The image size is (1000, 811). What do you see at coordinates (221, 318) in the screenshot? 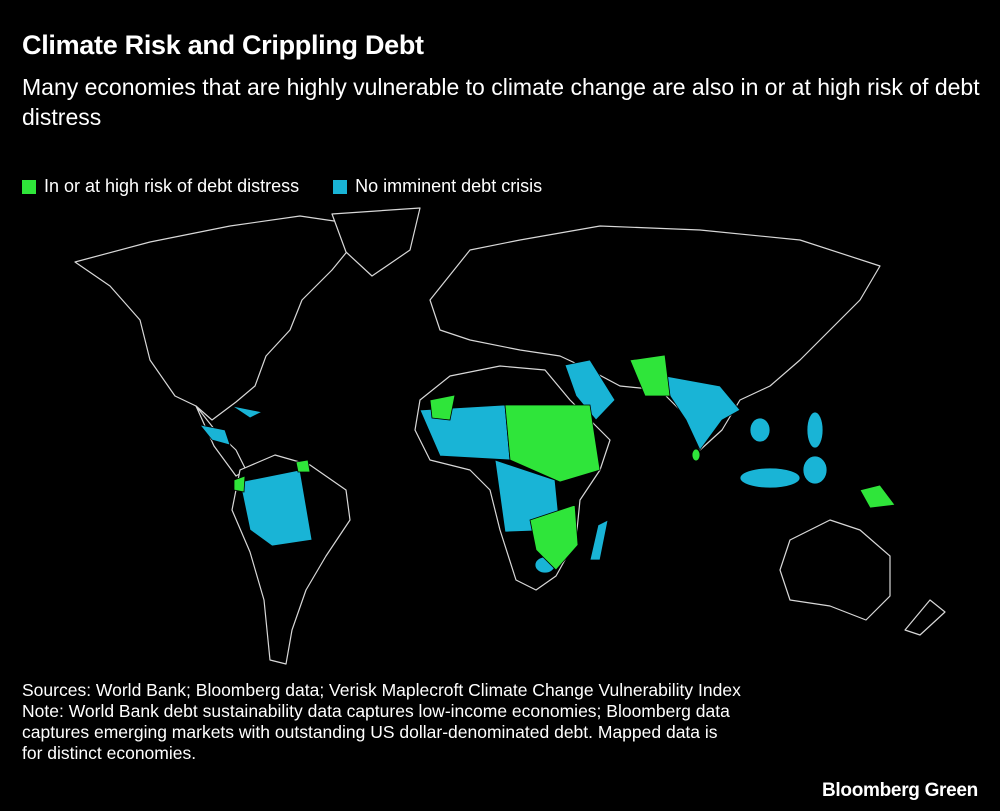
I see `north-america` at bounding box center [221, 318].